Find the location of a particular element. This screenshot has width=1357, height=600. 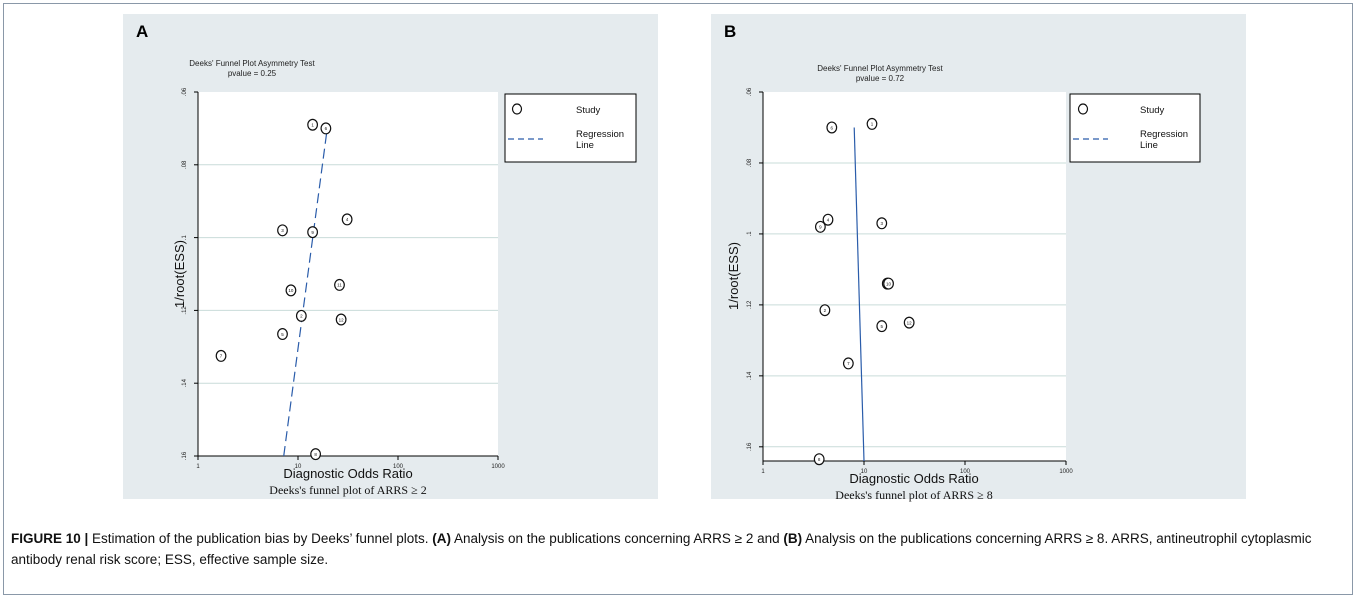

panel-b-label: B is located at coordinates (730, 31).